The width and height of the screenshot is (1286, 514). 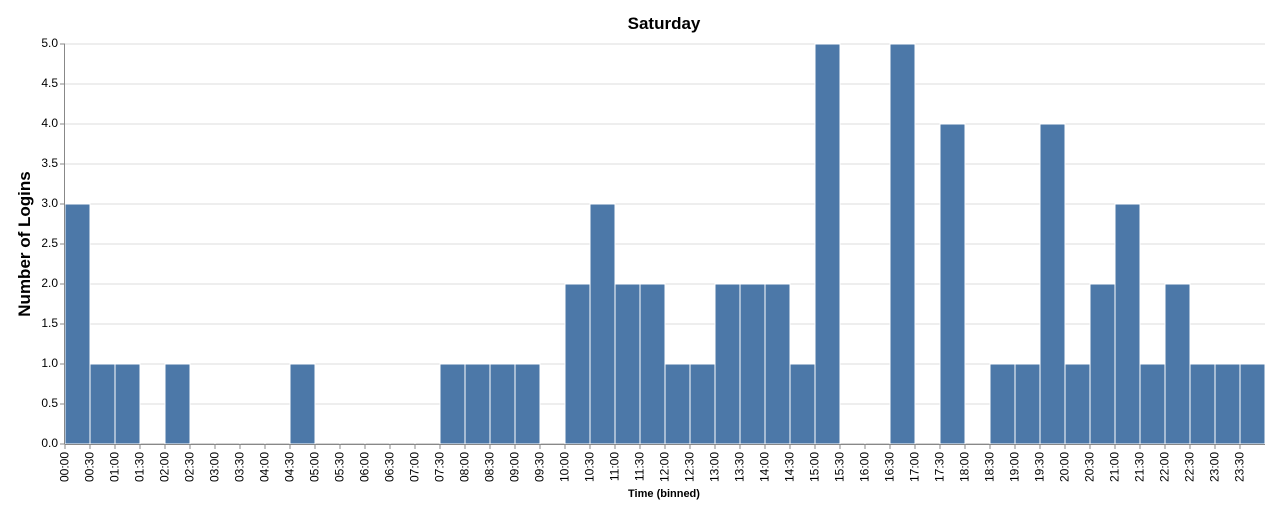 I want to click on x-tick-label: 14:00, so click(x=765, y=467).